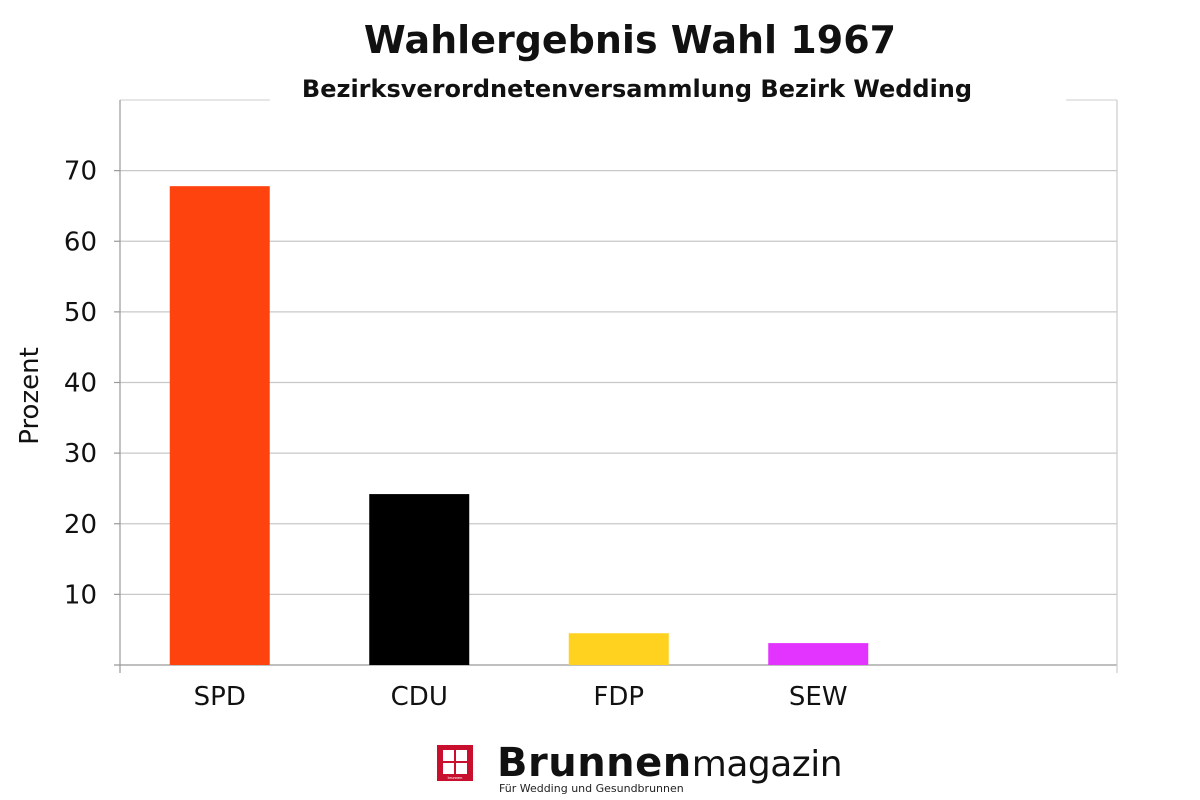 This screenshot has height=800, width=1200. Describe the element at coordinates (767, 764) in the screenshot. I see `logo-light-text: magazin` at that location.